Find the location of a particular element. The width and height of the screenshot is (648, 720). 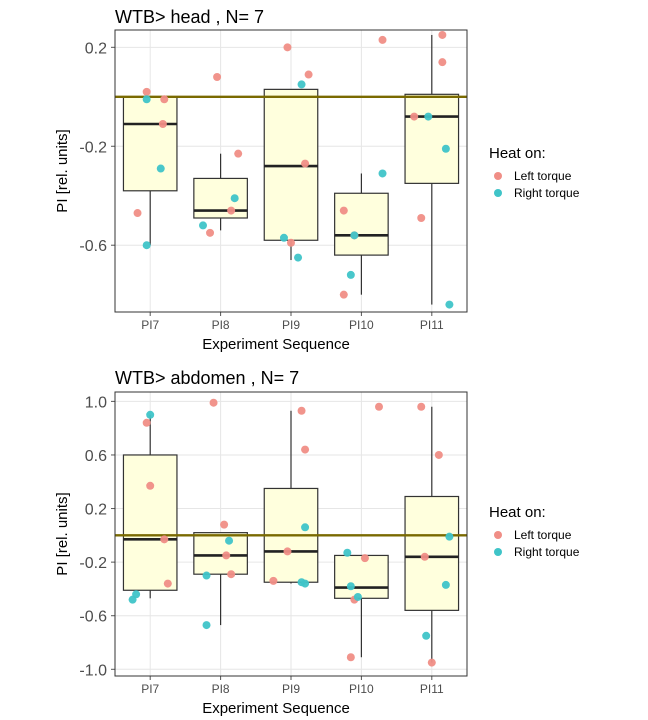

box-PI8 is located at coordinates (220, 579).